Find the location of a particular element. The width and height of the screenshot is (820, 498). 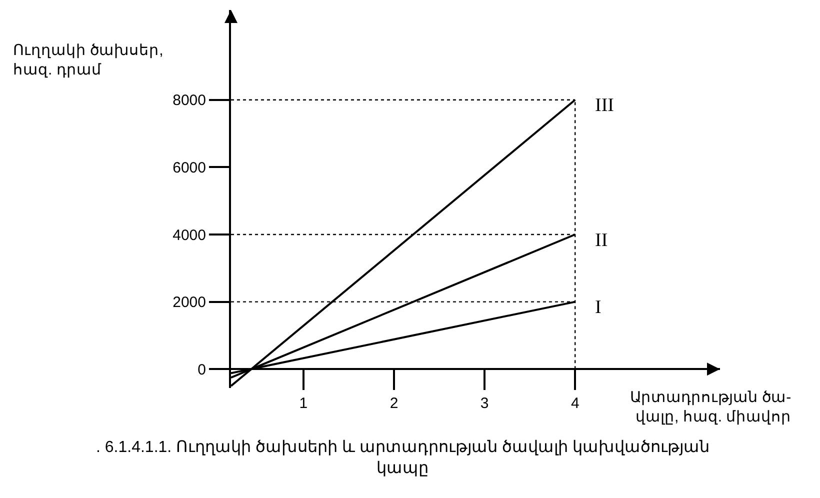

x-tick-label: 3 is located at coordinates (484, 403).